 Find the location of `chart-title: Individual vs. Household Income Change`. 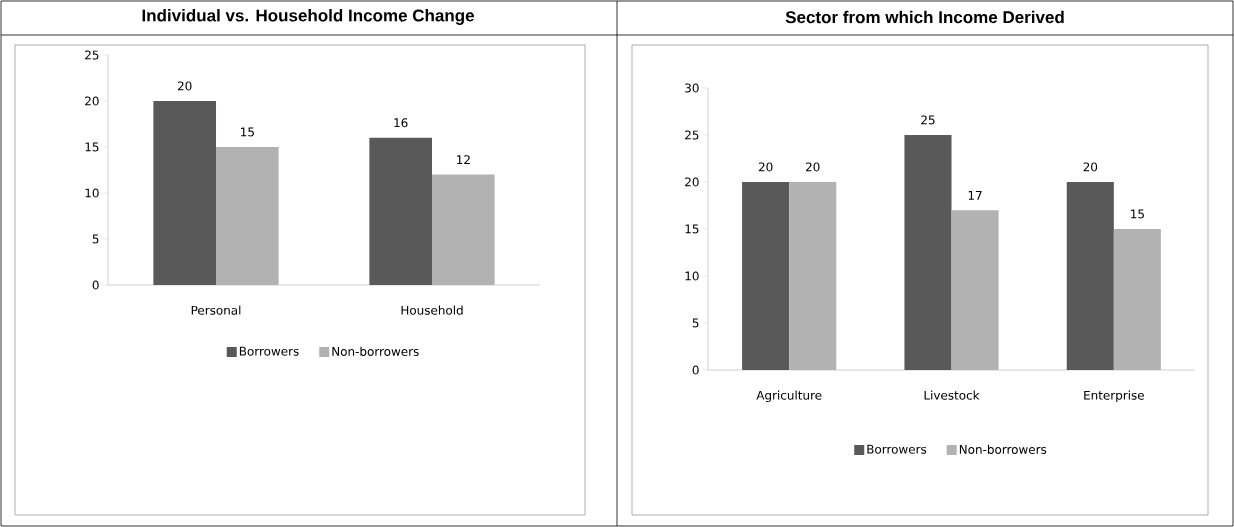

chart-title: Individual vs. Household Income Change is located at coordinates (308, 17).